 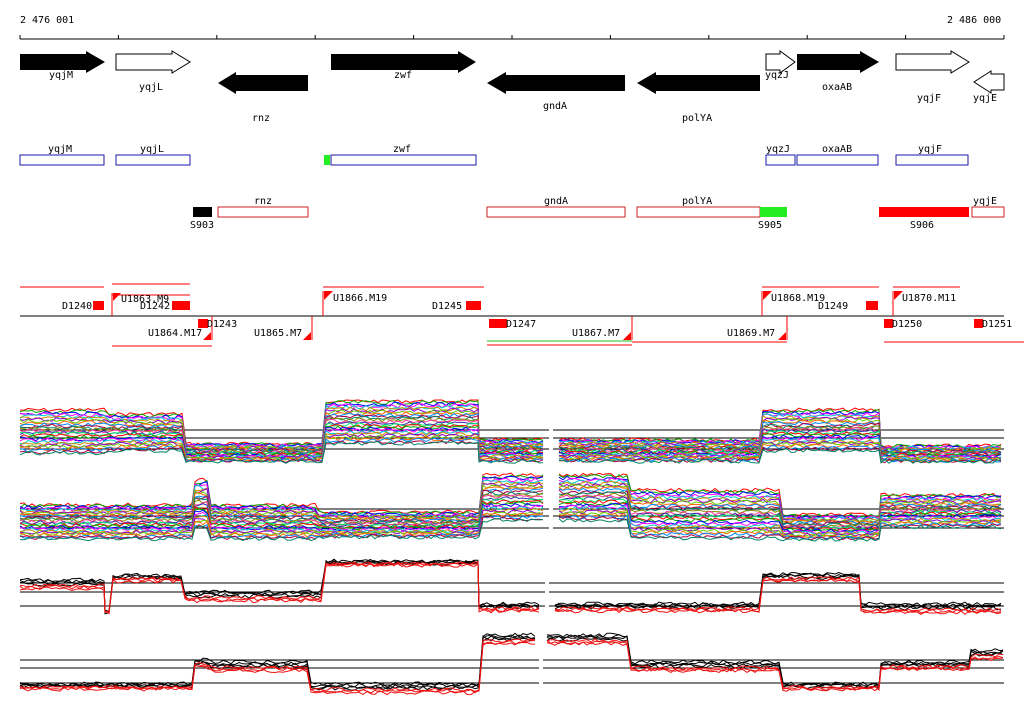 What do you see at coordinates (498, 323) in the screenshot?
I see `d-feature-box-D1247` at bounding box center [498, 323].